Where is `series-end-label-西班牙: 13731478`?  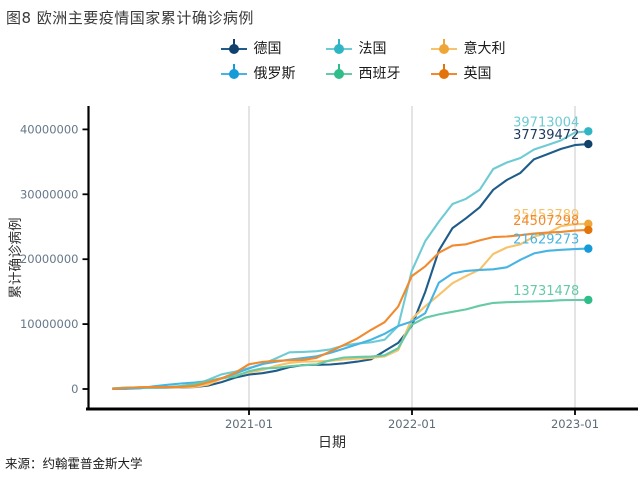
series-end-label-西班牙: 13731478 is located at coordinates (546, 291).